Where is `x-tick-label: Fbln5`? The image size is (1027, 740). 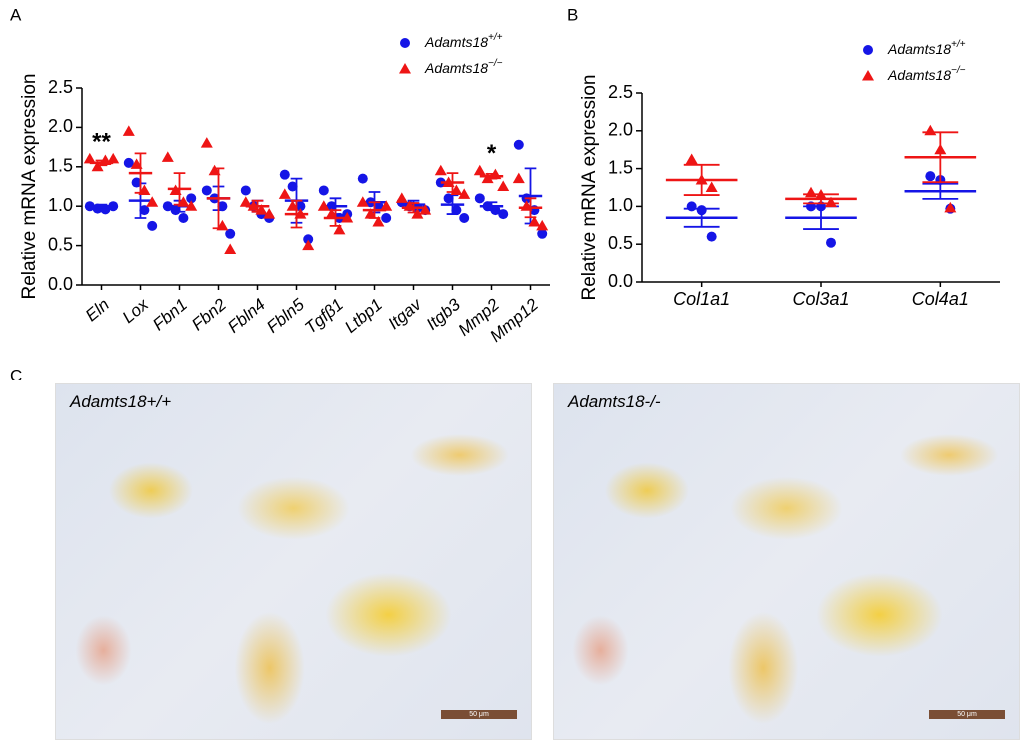
x-tick-label: Fbln5 is located at coordinates (285, 316).